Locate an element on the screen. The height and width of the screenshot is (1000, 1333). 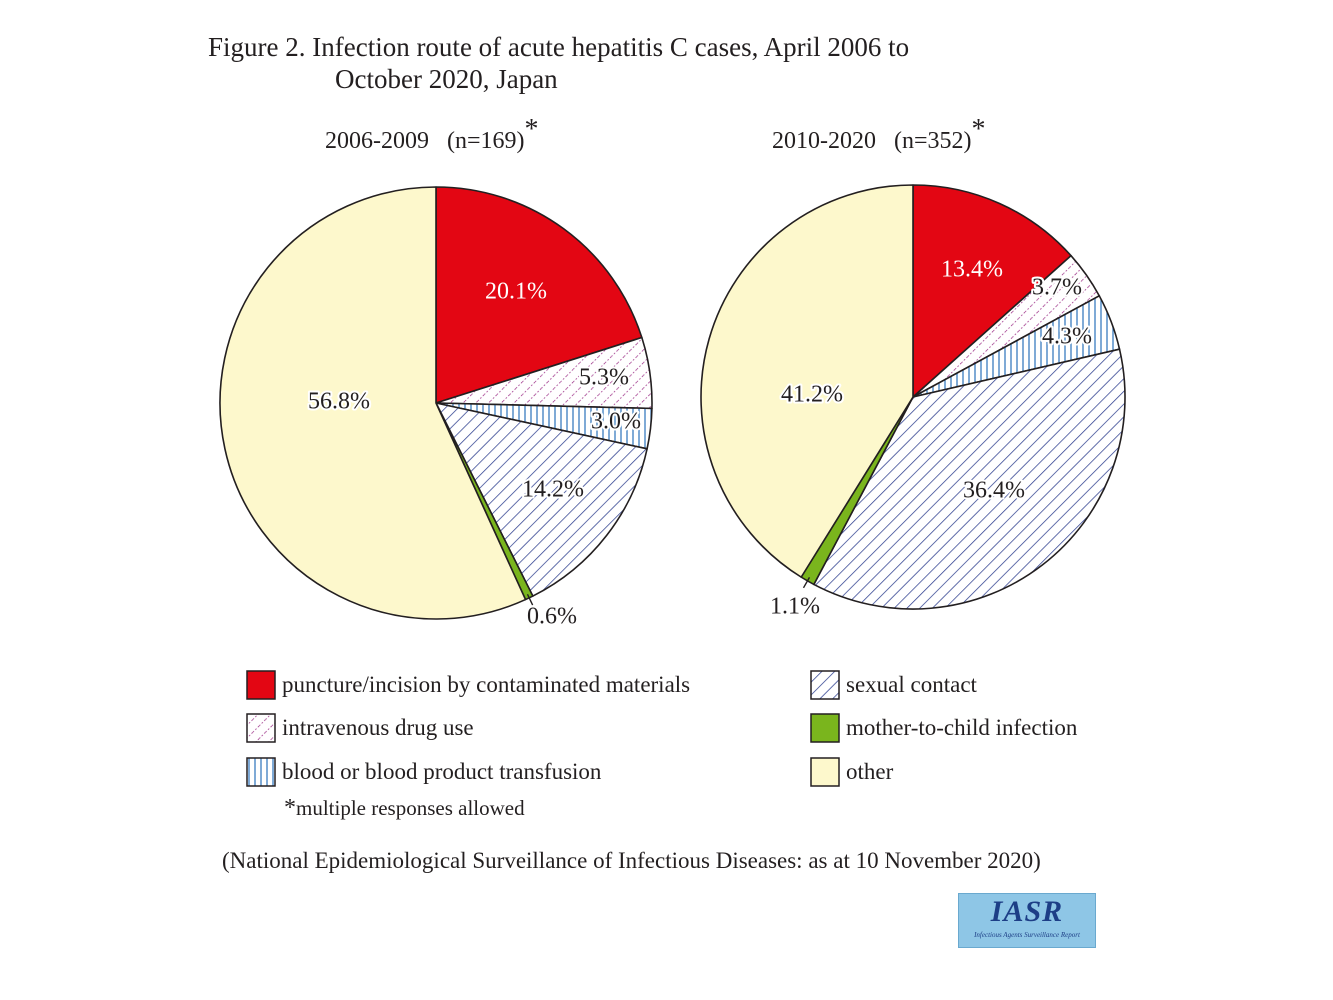
legend-transfusion: blood or blood product transfusion is located at coordinates (423, 772).